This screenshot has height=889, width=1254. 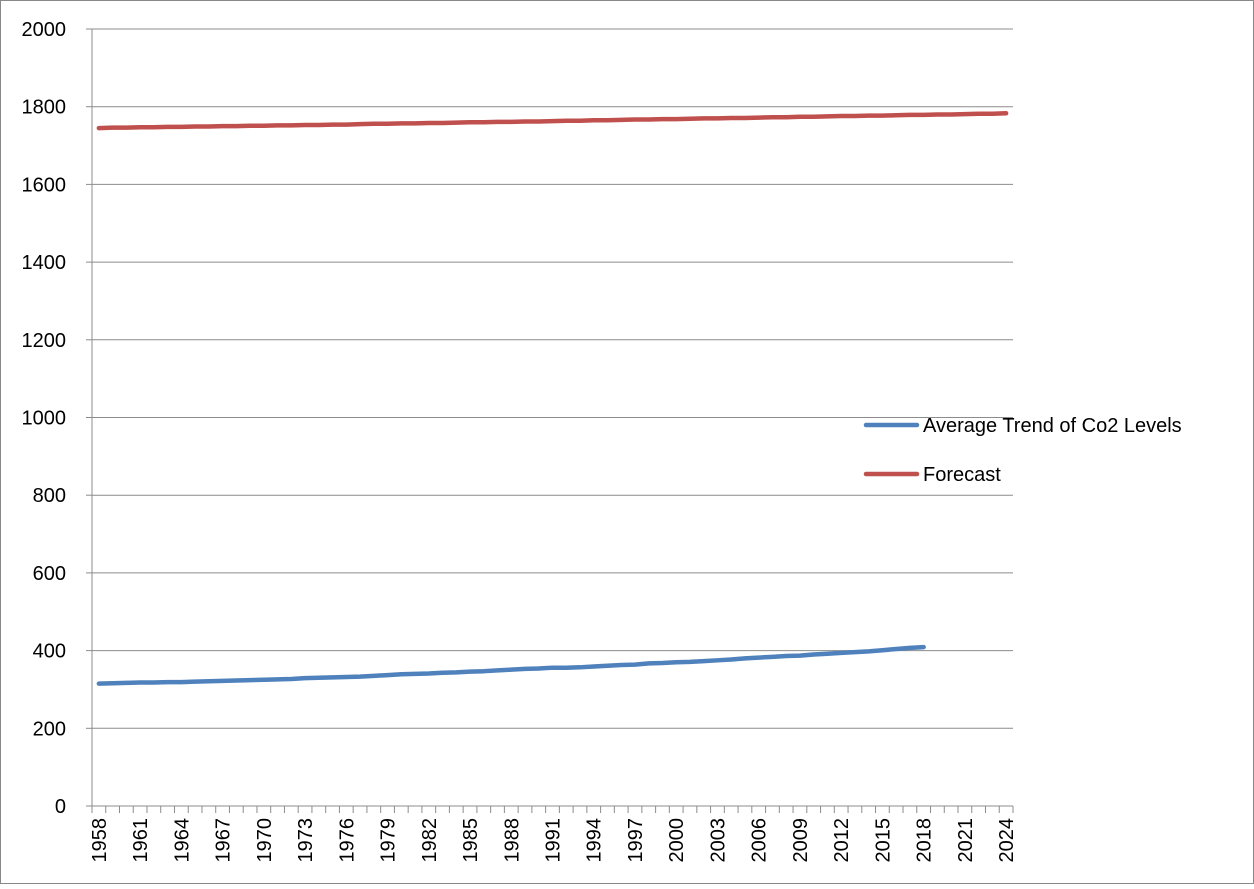 I want to click on x-tick-label: 1994, so click(x=595, y=840).